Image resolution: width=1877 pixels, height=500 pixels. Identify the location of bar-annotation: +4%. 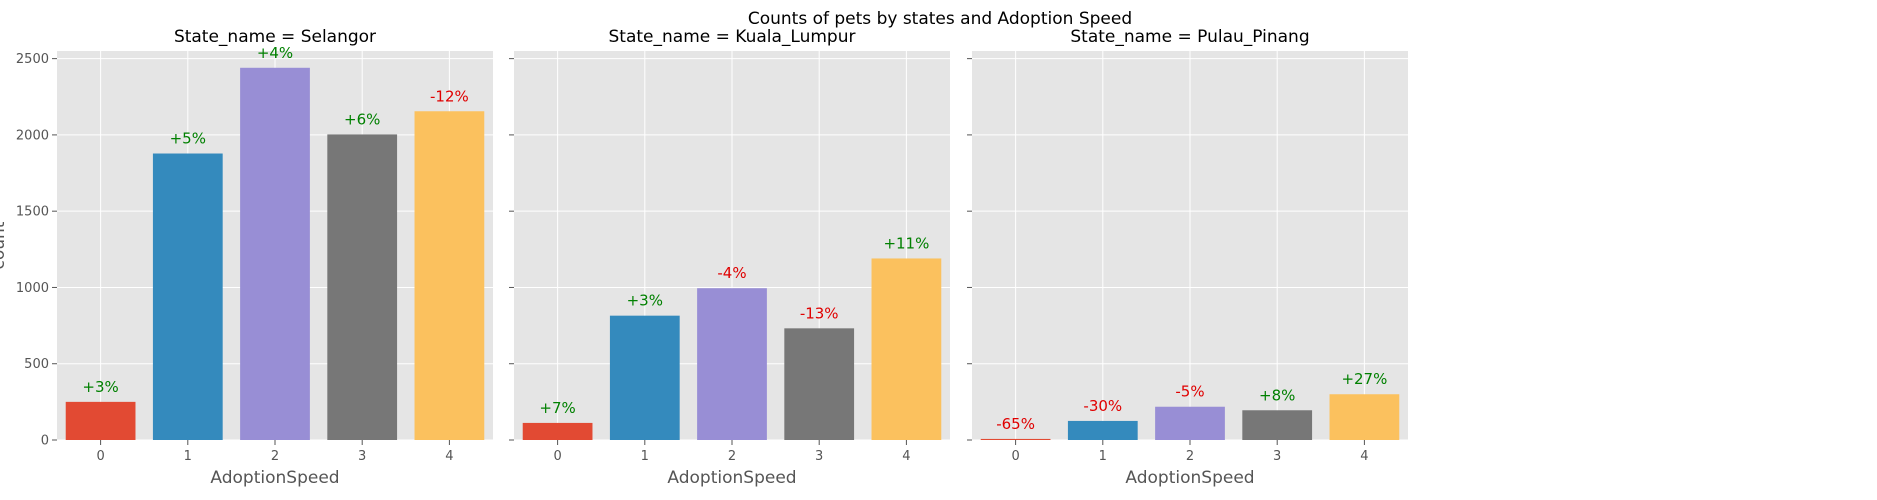
(275, 53).